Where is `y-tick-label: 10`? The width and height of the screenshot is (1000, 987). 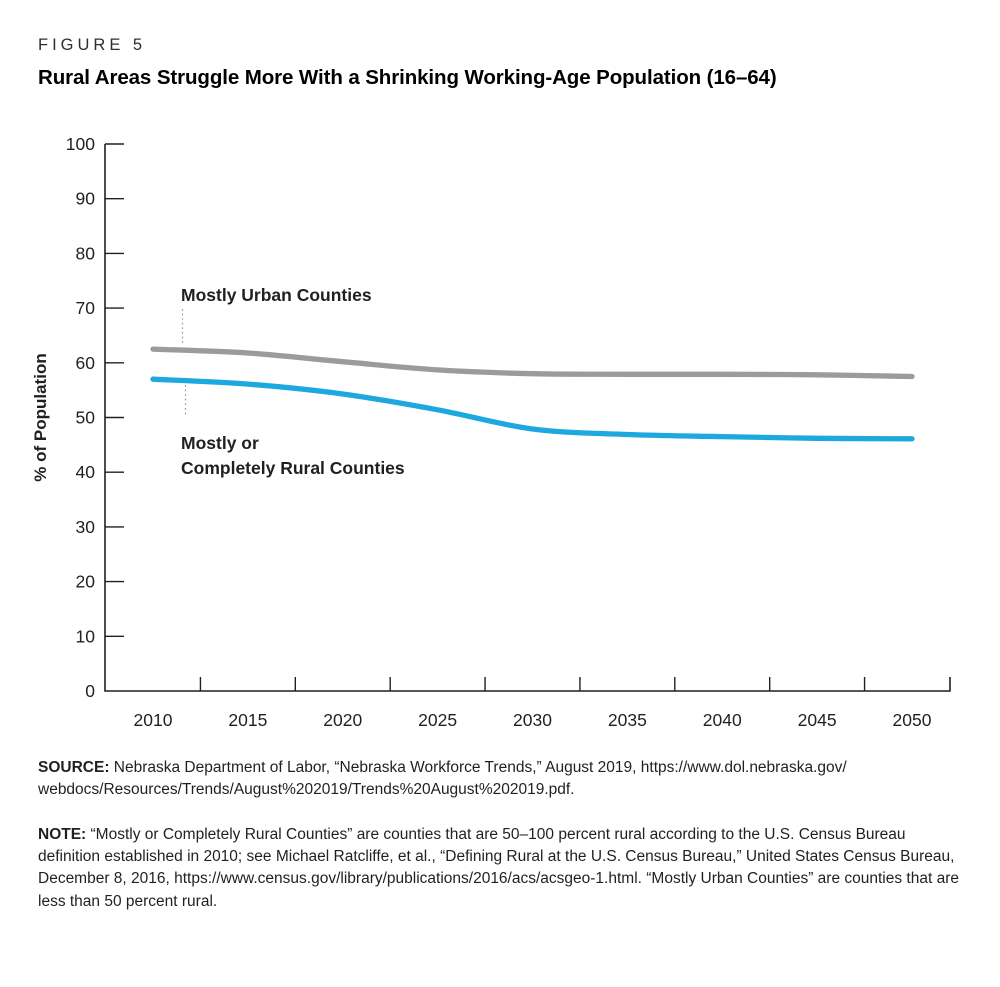
y-tick-label: 10 is located at coordinates (86, 636).